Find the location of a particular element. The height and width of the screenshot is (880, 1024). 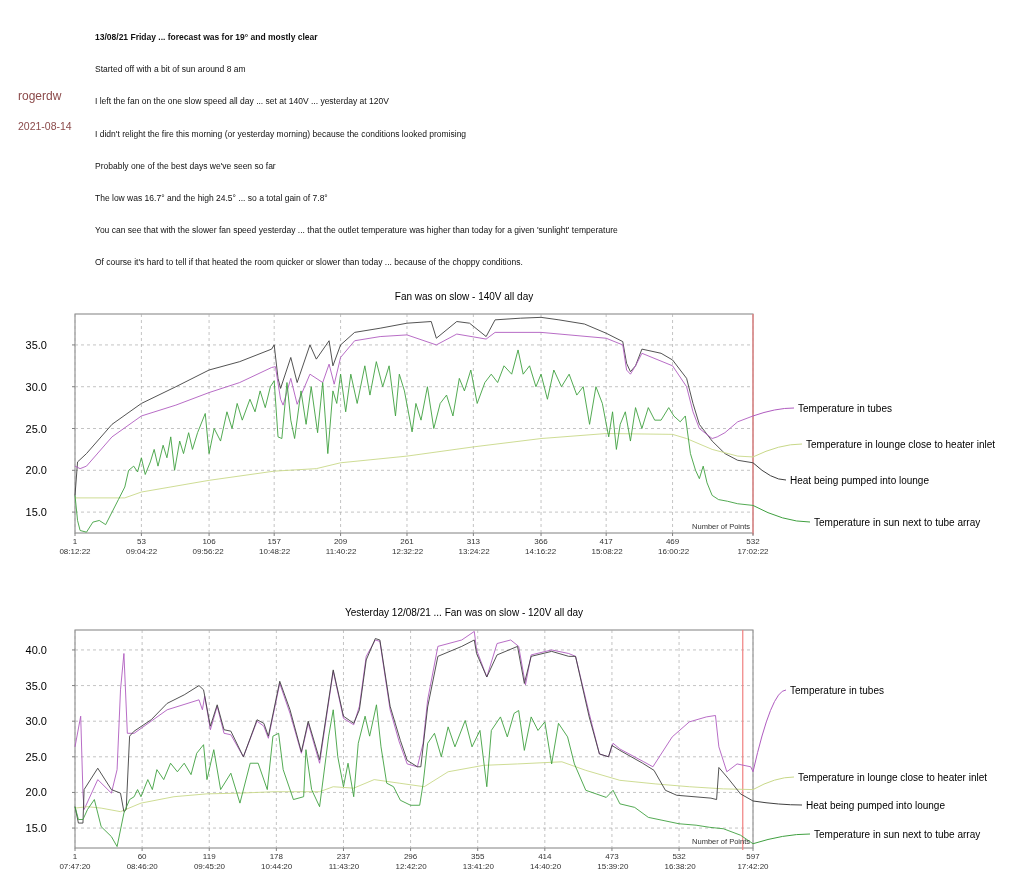

x2-tick-label: 08:46:20 is located at coordinates (142, 866).